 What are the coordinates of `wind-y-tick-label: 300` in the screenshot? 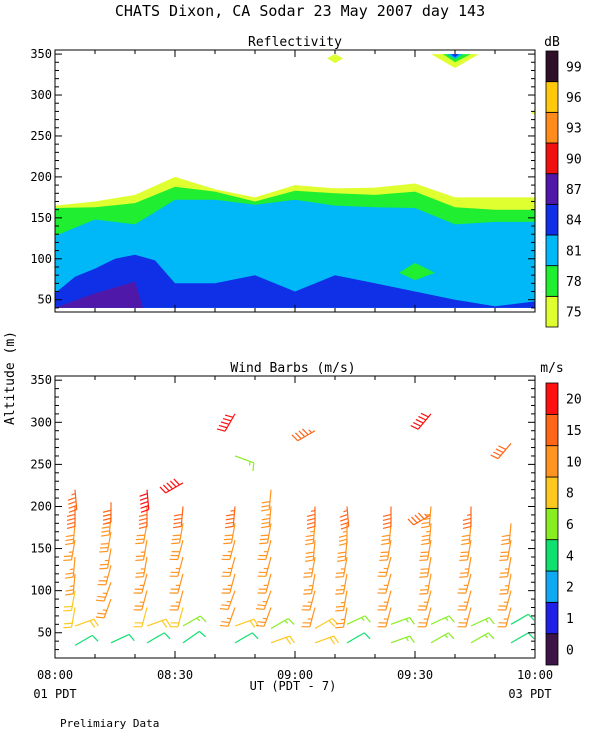 It's located at (41, 422).